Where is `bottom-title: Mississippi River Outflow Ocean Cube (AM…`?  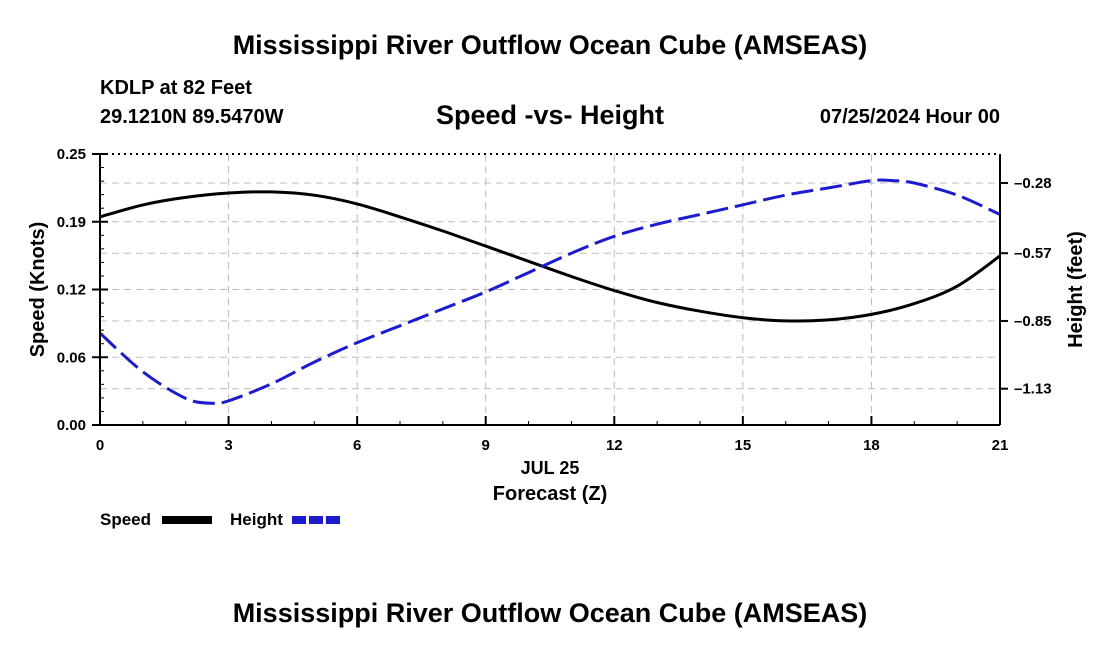
bottom-title: Mississippi River Outflow Ocean Cube (AM… is located at coordinates (550, 613).